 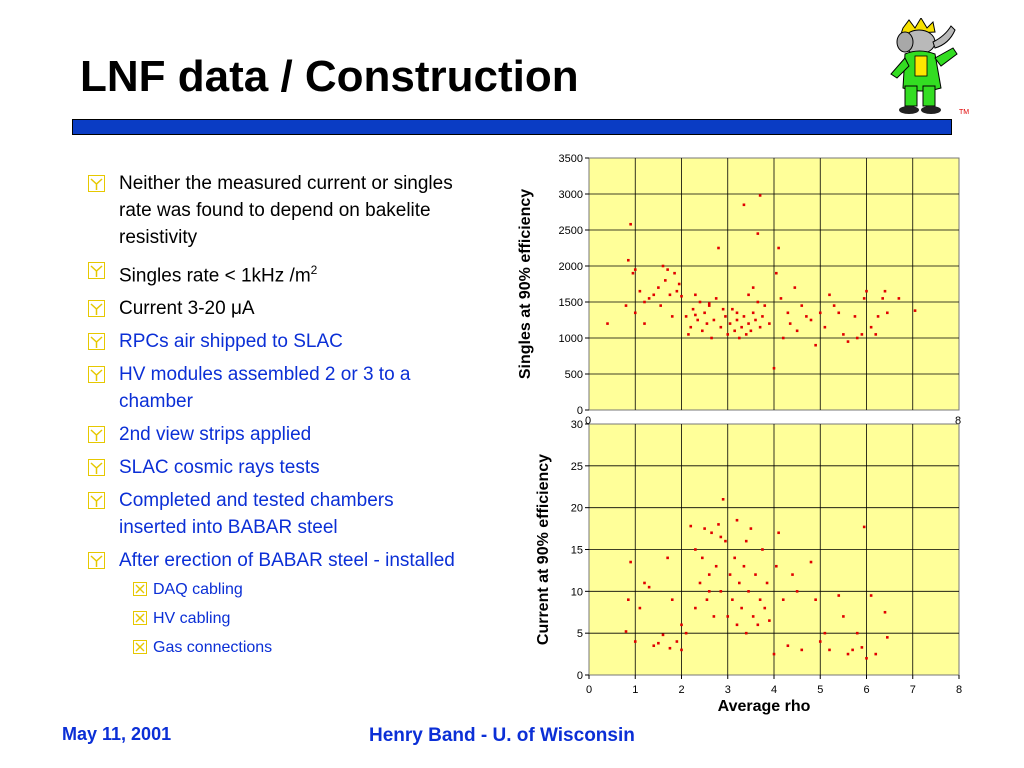 What do you see at coordinates (577, 509) in the screenshot?
I see `y-tick-label: 20` at bounding box center [577, 509].